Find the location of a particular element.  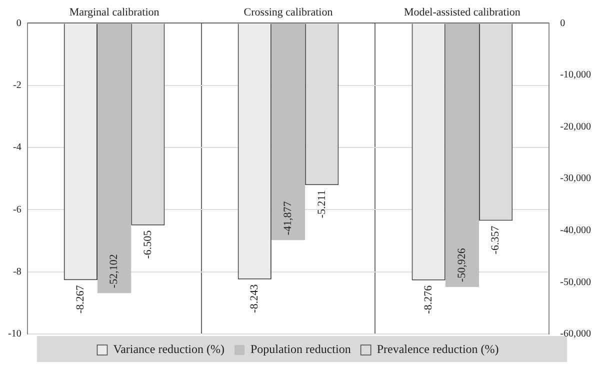

y-tick-label: -8 is located at coordinates (17, 272).